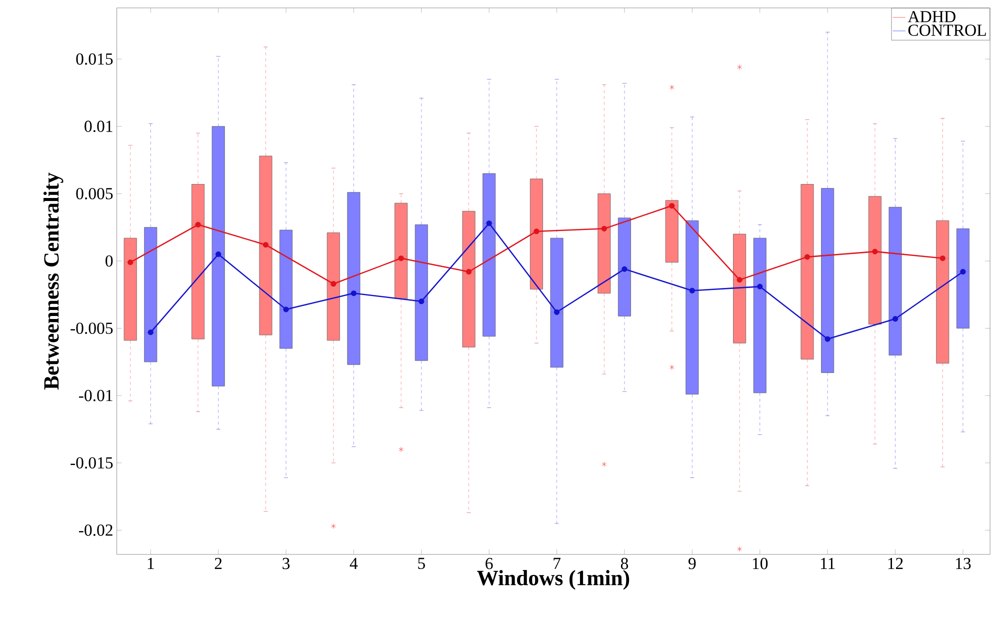 This screenshot has width=991, height=618. What do you see at coordinates (98, 126) in the screenshot?
I see `y-tick-label: 0.01` at bounding box center [98, 126].